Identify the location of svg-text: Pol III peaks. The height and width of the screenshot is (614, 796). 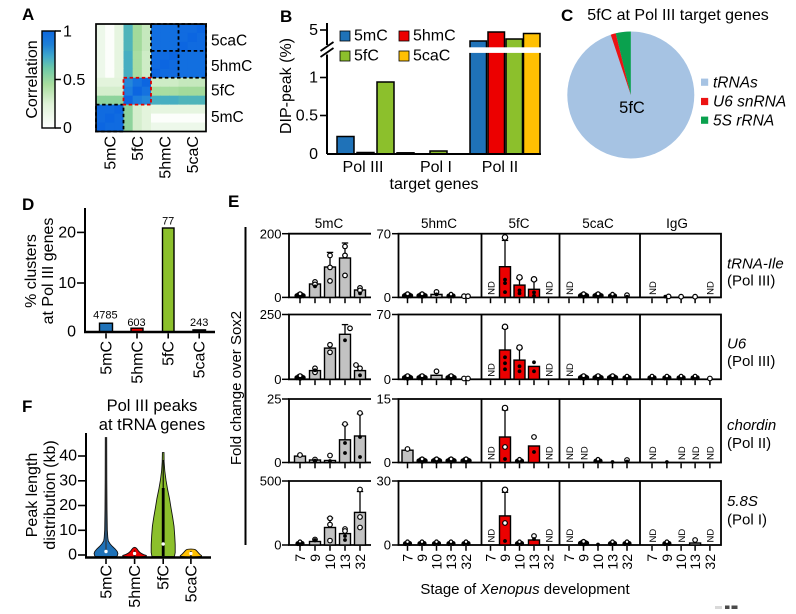
(152, 406).